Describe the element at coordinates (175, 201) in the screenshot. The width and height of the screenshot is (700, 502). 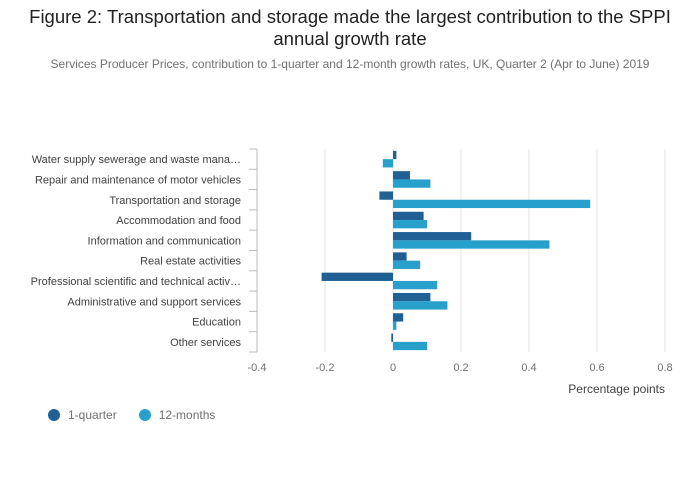
I see `category-label: Transportation and storage` at that location.